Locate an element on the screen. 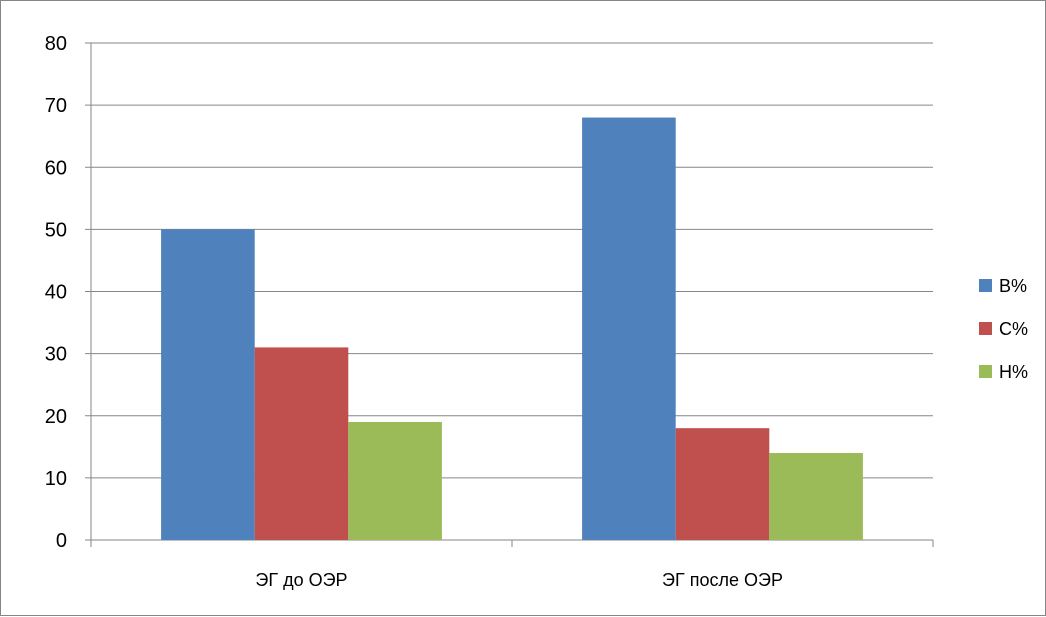  y-tick-label: 60 is located at coordinates (56, 168).